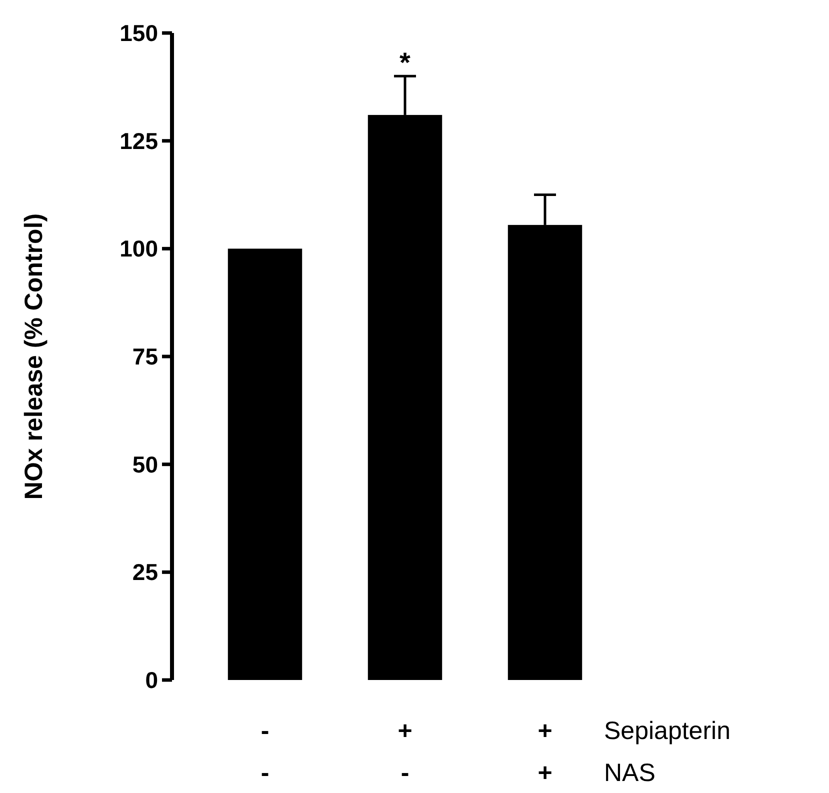  Describe the element at coordinates (265, 464) in the screenshot. I see `bar` at that location.